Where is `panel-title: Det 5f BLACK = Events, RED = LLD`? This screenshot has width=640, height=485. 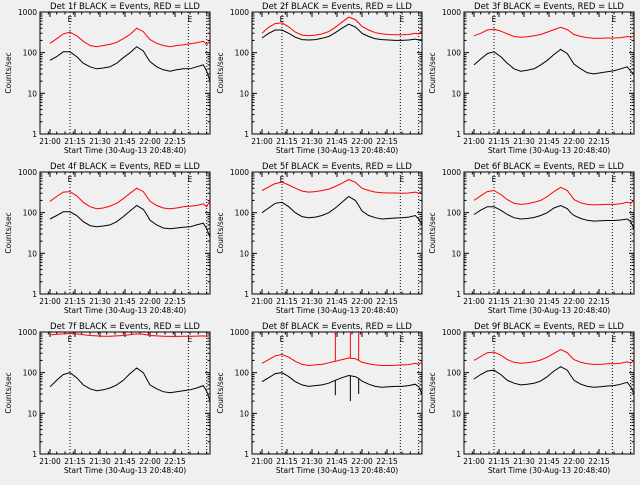
panel-title: Det 5f BLACK = Events, RED = LLD is located at coordinates (337, 167).